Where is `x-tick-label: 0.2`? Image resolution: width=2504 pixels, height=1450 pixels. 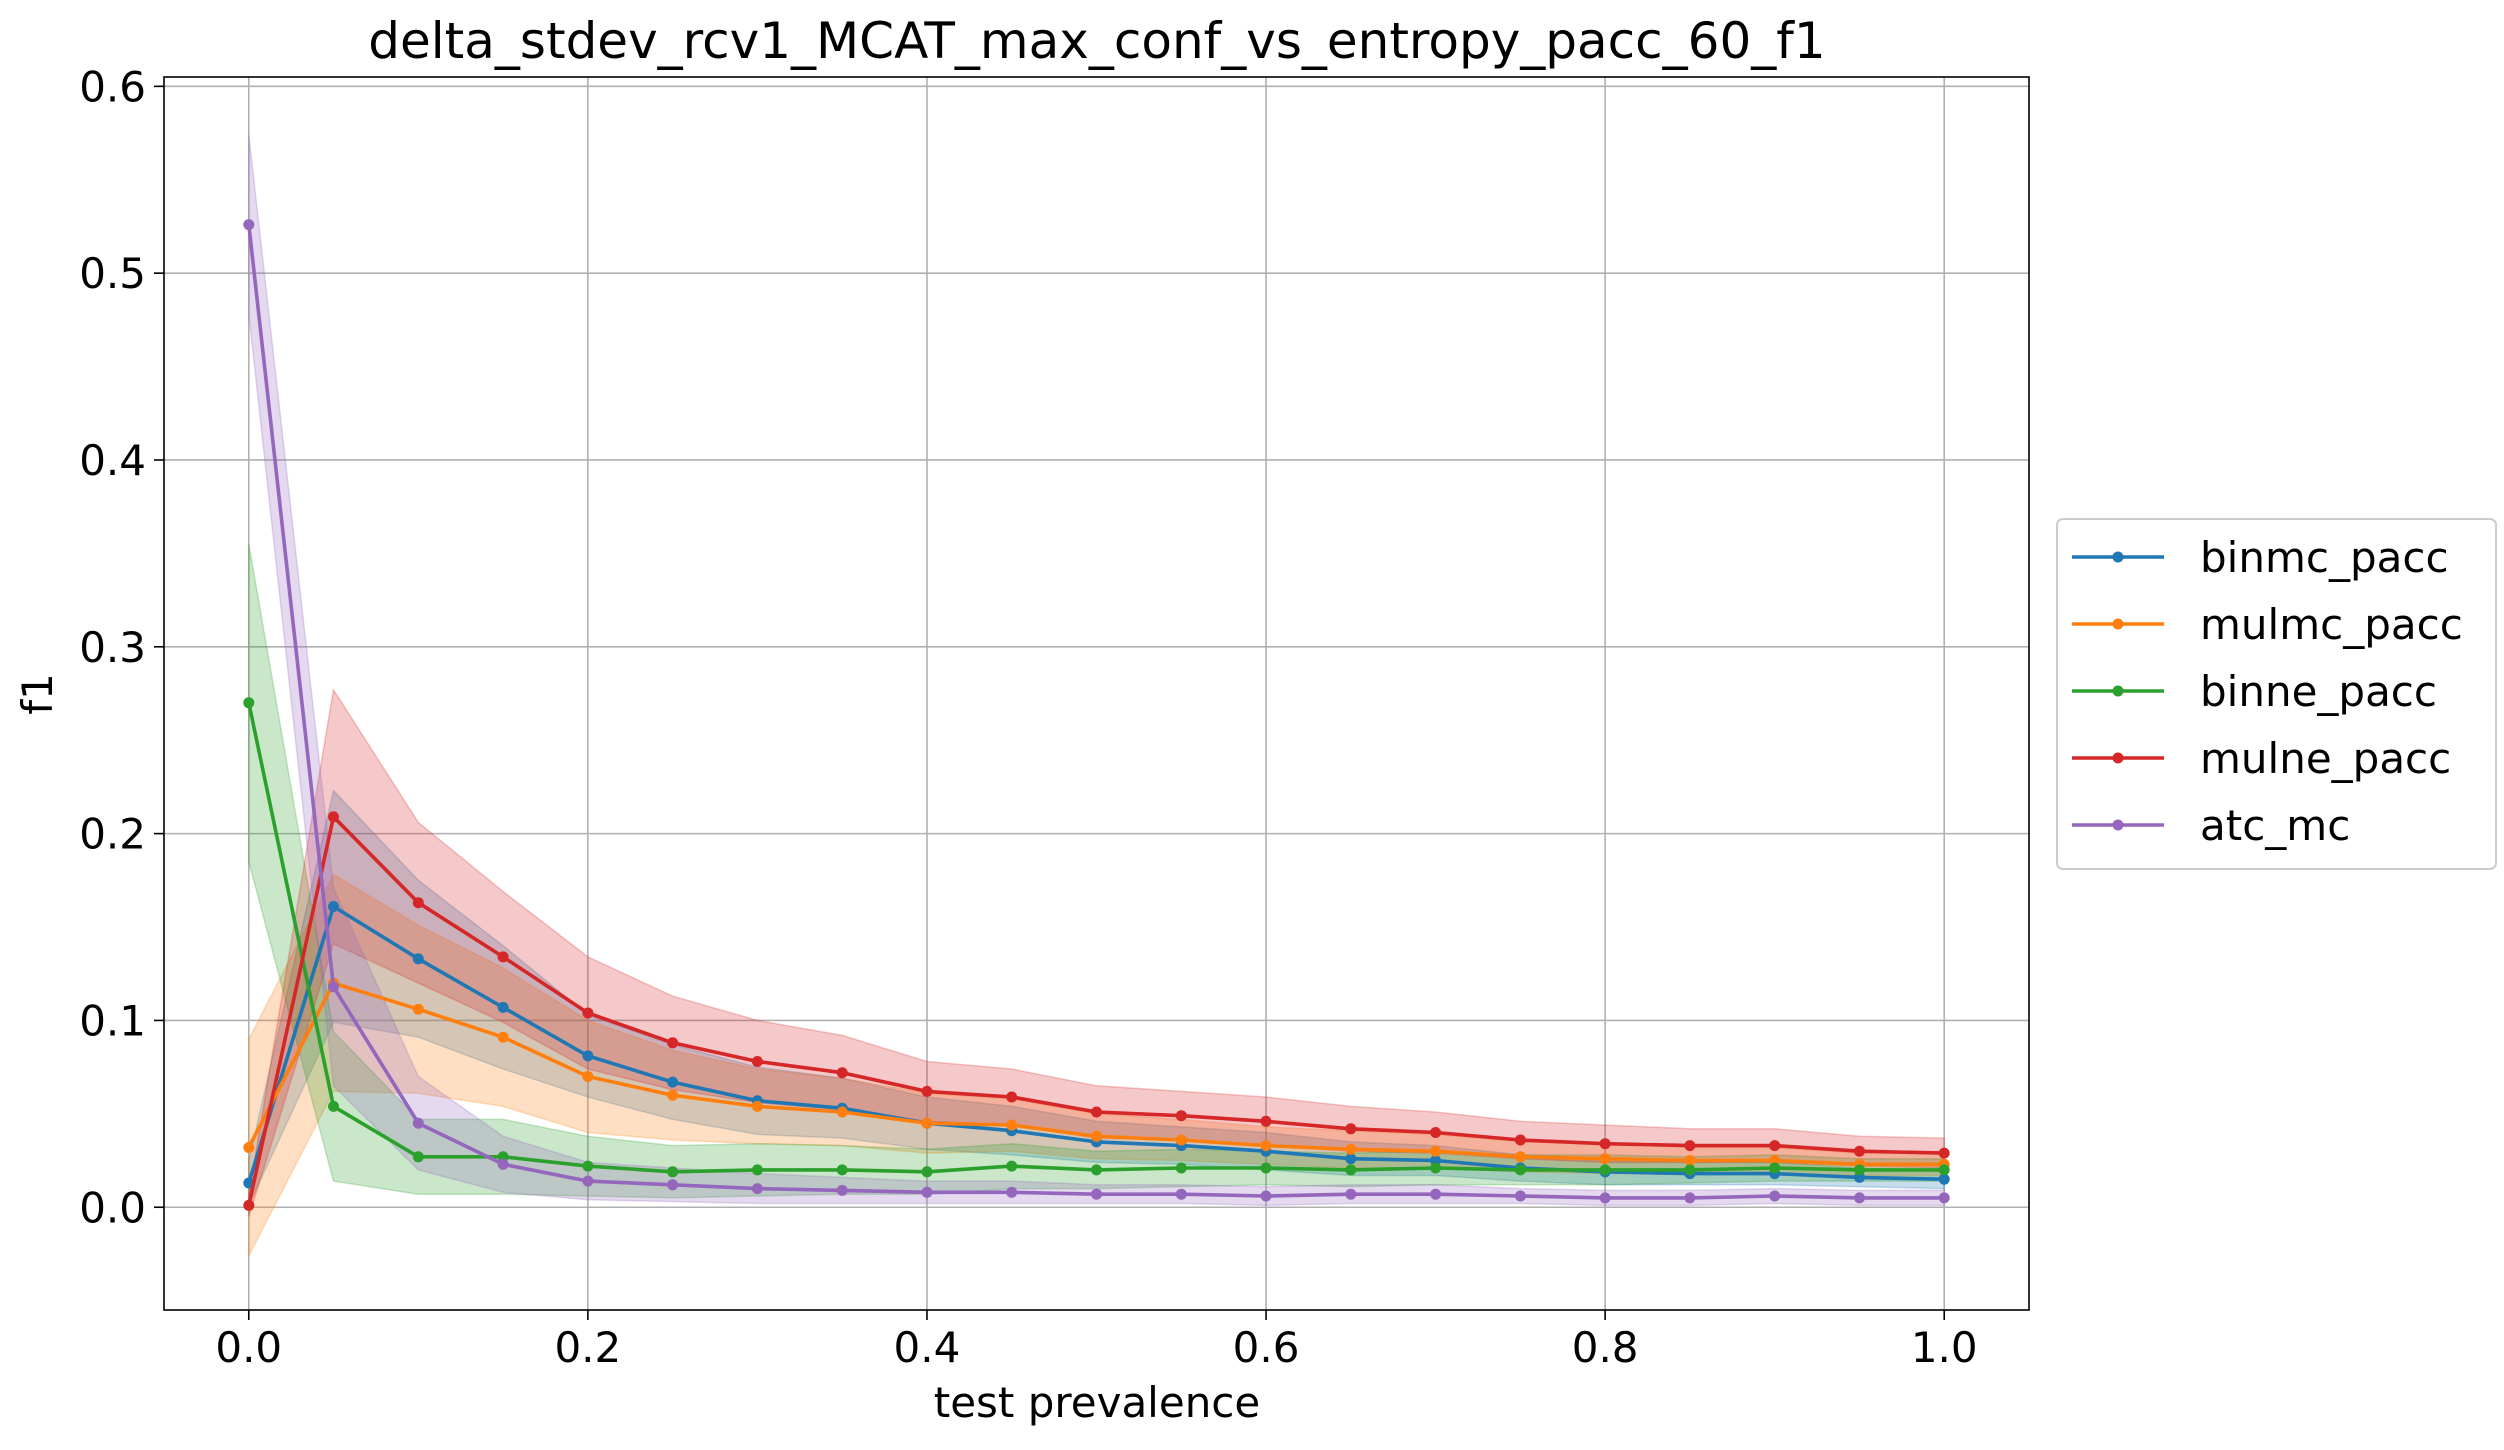 x-tick-label: 0.2 is located at coordinates (587, 1347).